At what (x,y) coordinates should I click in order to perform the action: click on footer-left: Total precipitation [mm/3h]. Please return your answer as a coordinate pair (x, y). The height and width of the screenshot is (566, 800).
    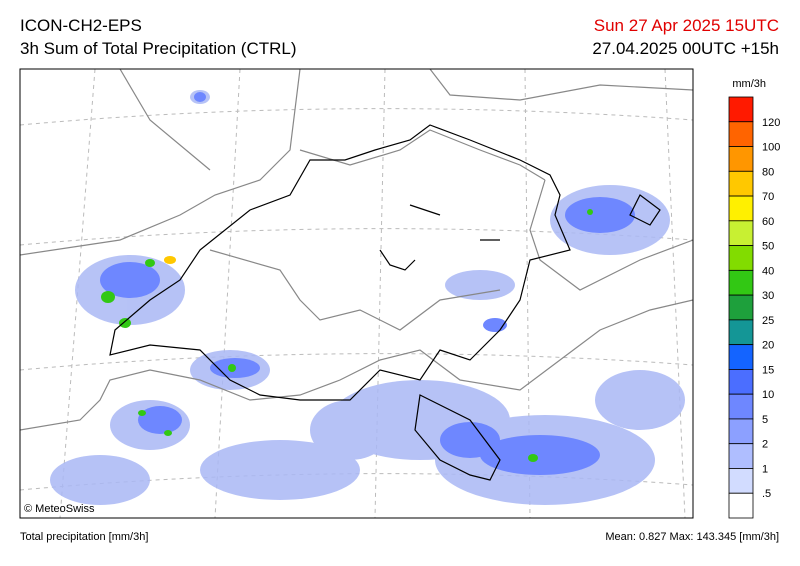
    Looking at the image, I should click on (84, 537).